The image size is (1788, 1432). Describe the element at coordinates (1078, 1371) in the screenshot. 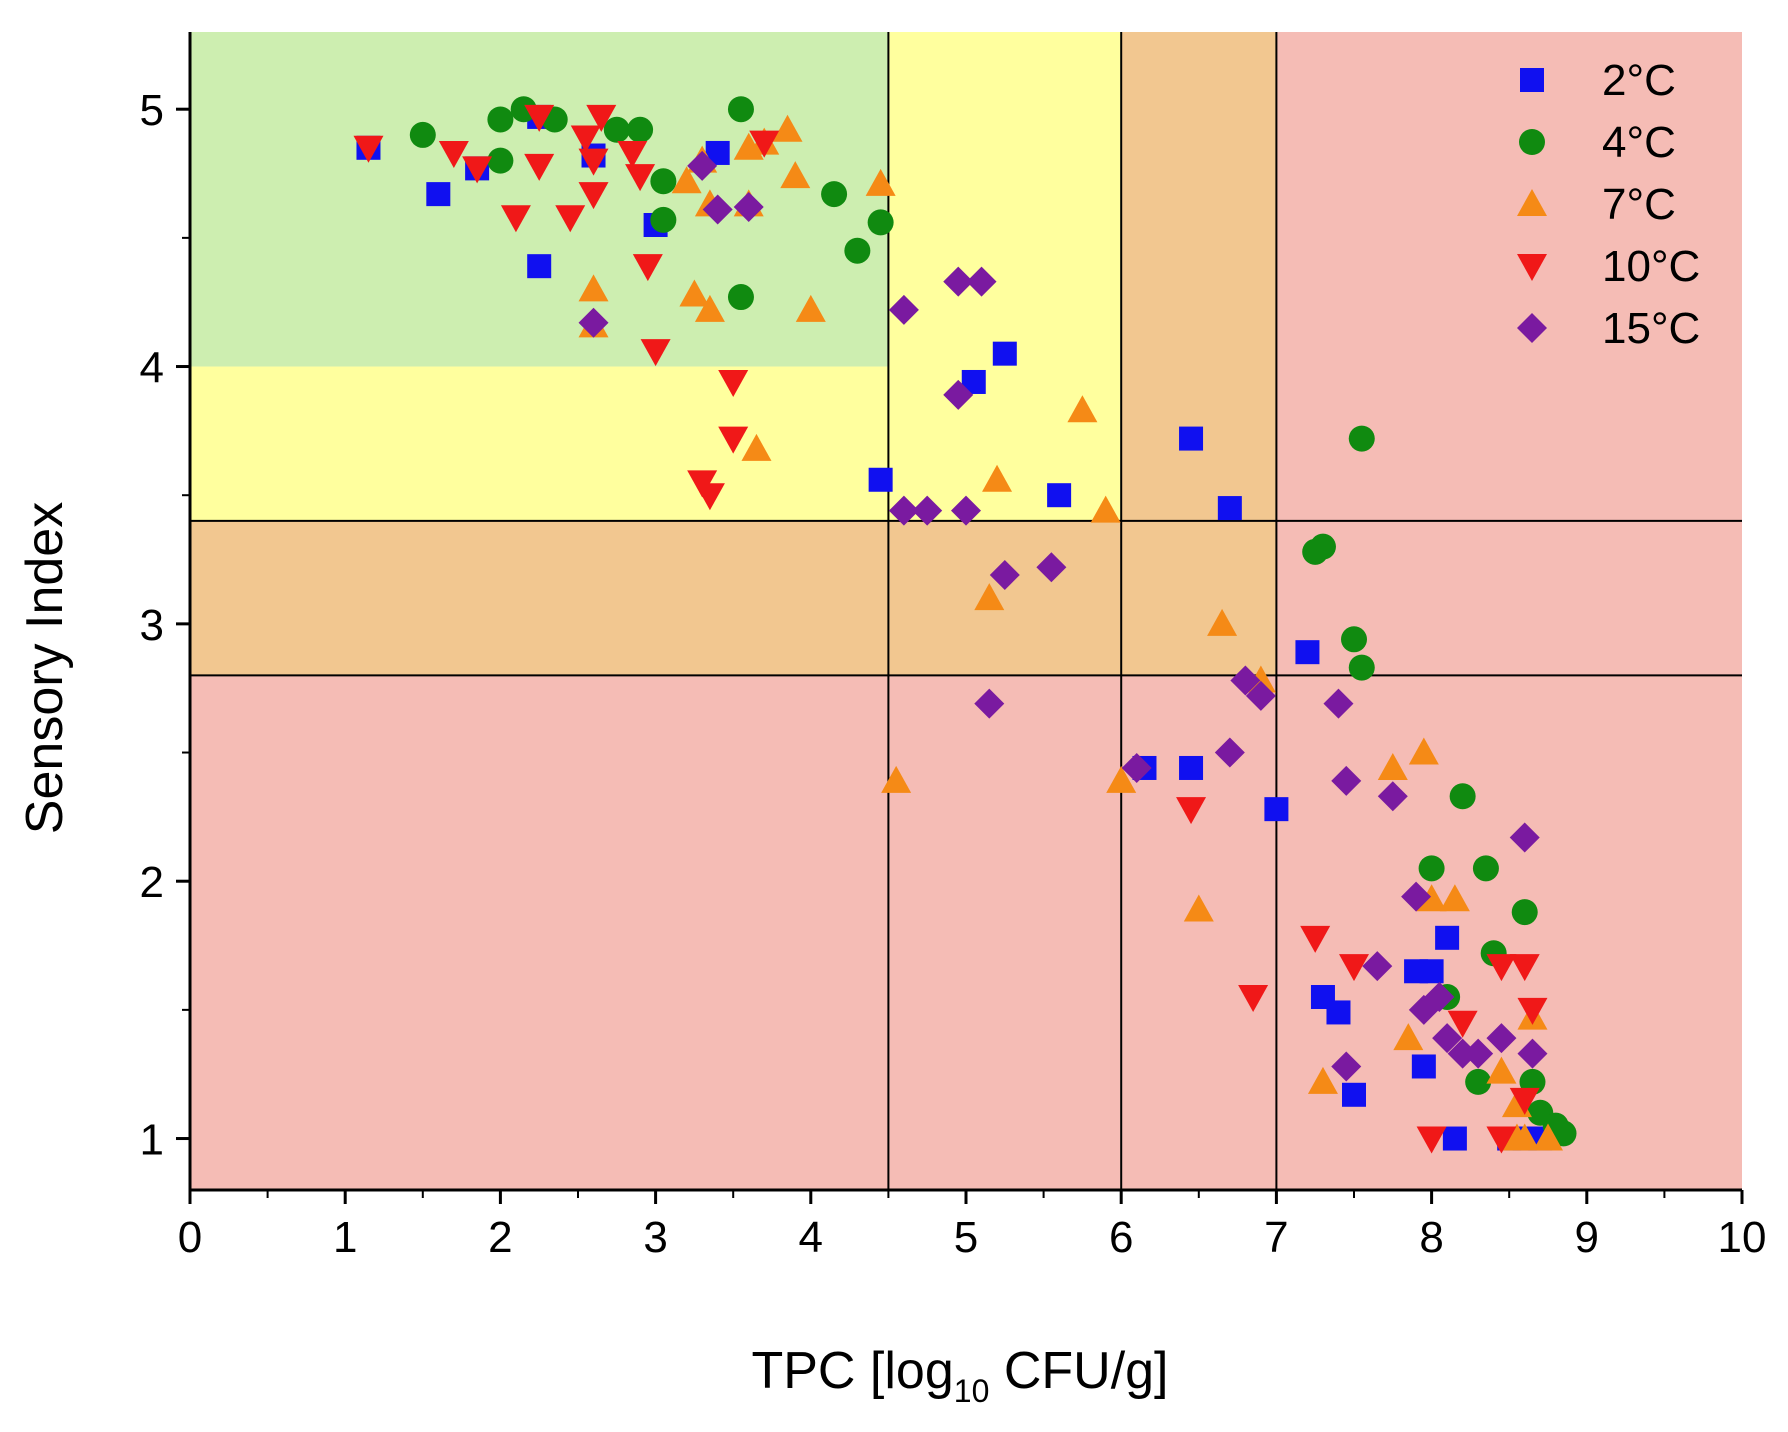

I see `x-axis-title-tail: CFU/g]` at that location.